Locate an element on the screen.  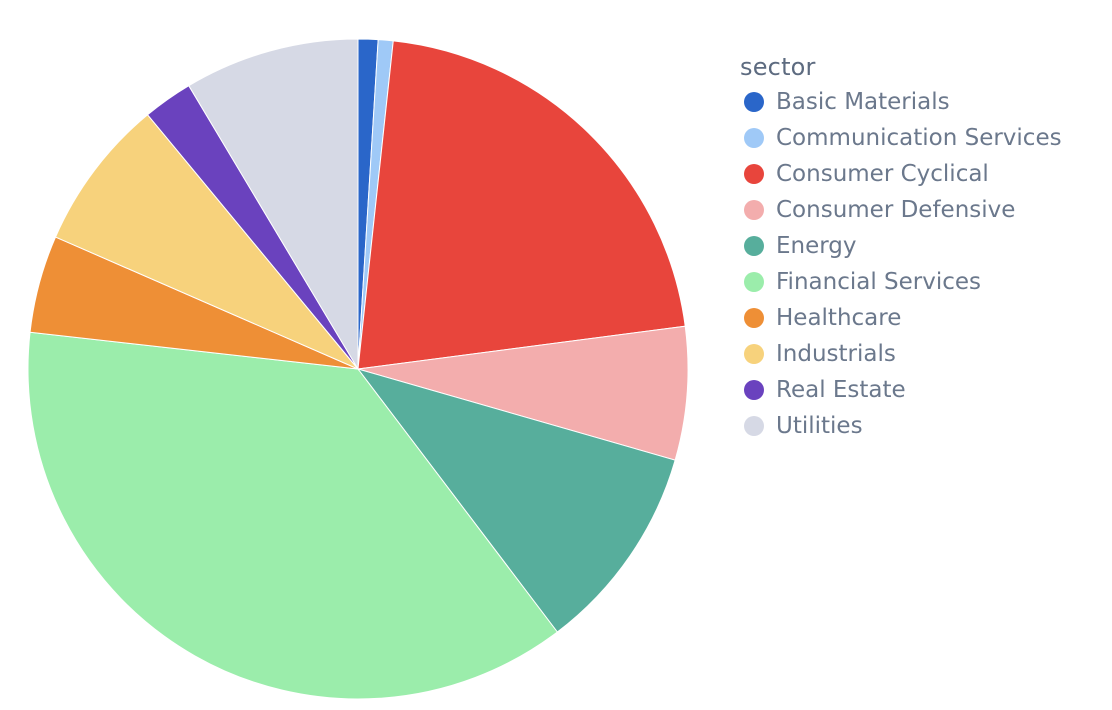
legend-label: Healthcare is located at coordinates (839, 318).